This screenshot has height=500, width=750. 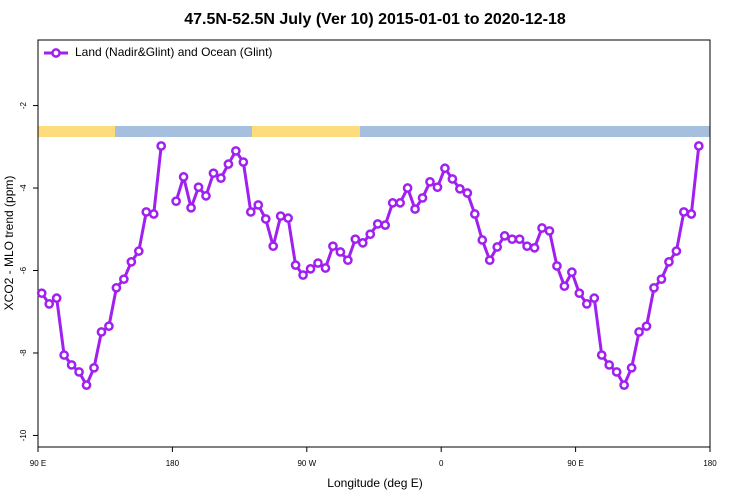 What do you see at coordinates (306, 463) in the screenshot?
I see `x-tick-label: 90 W` at bounding box center [306, 463].